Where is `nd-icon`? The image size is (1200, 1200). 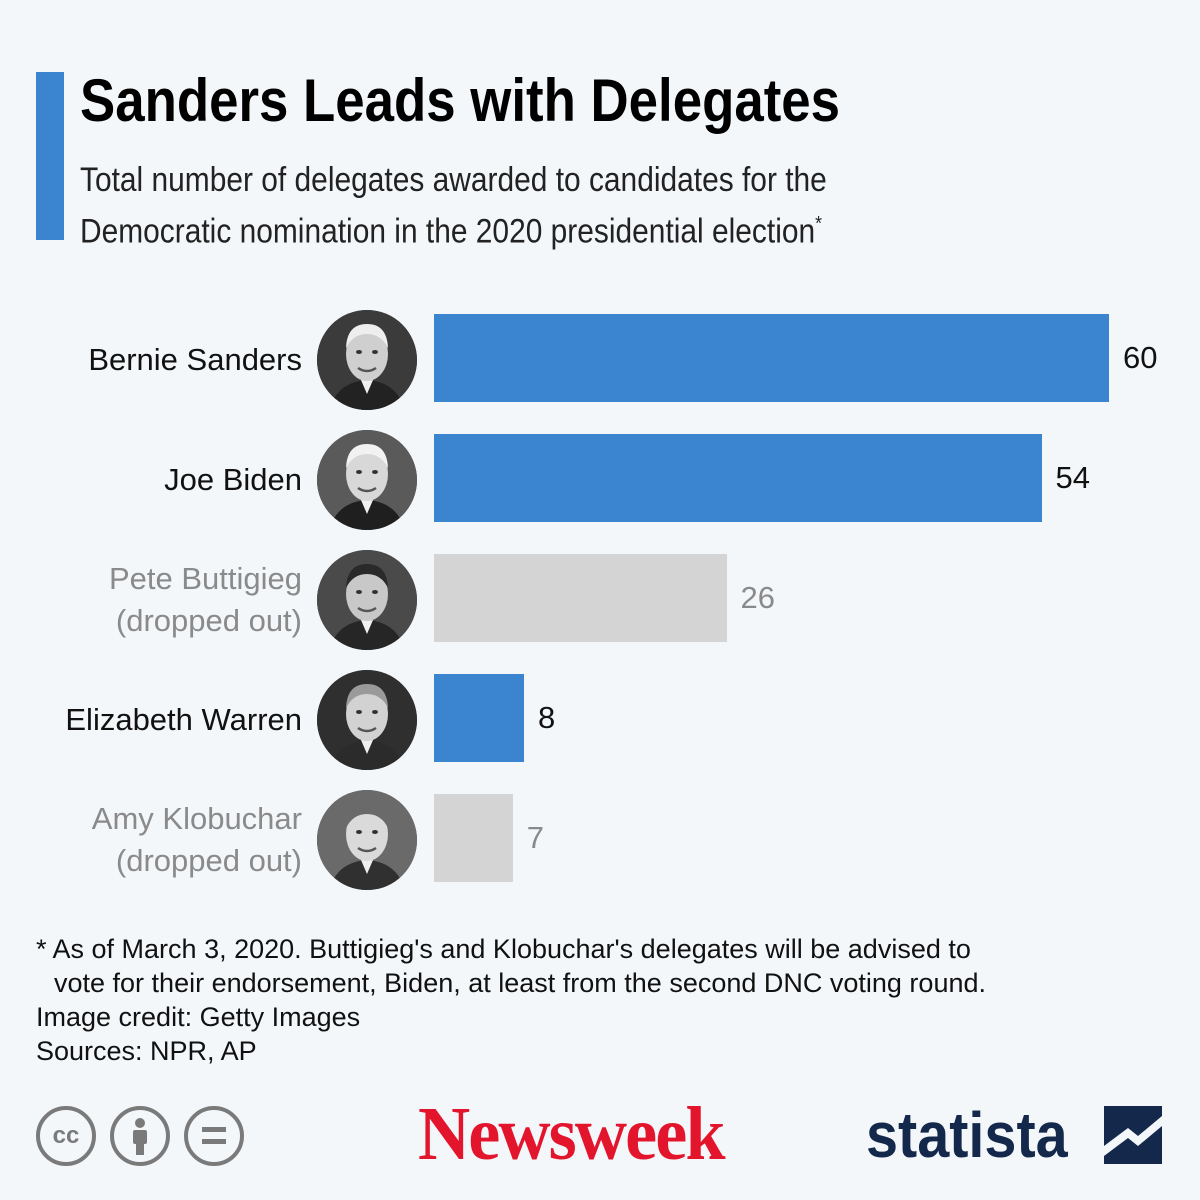
nd-icon is located at coordinates (214, 1136).